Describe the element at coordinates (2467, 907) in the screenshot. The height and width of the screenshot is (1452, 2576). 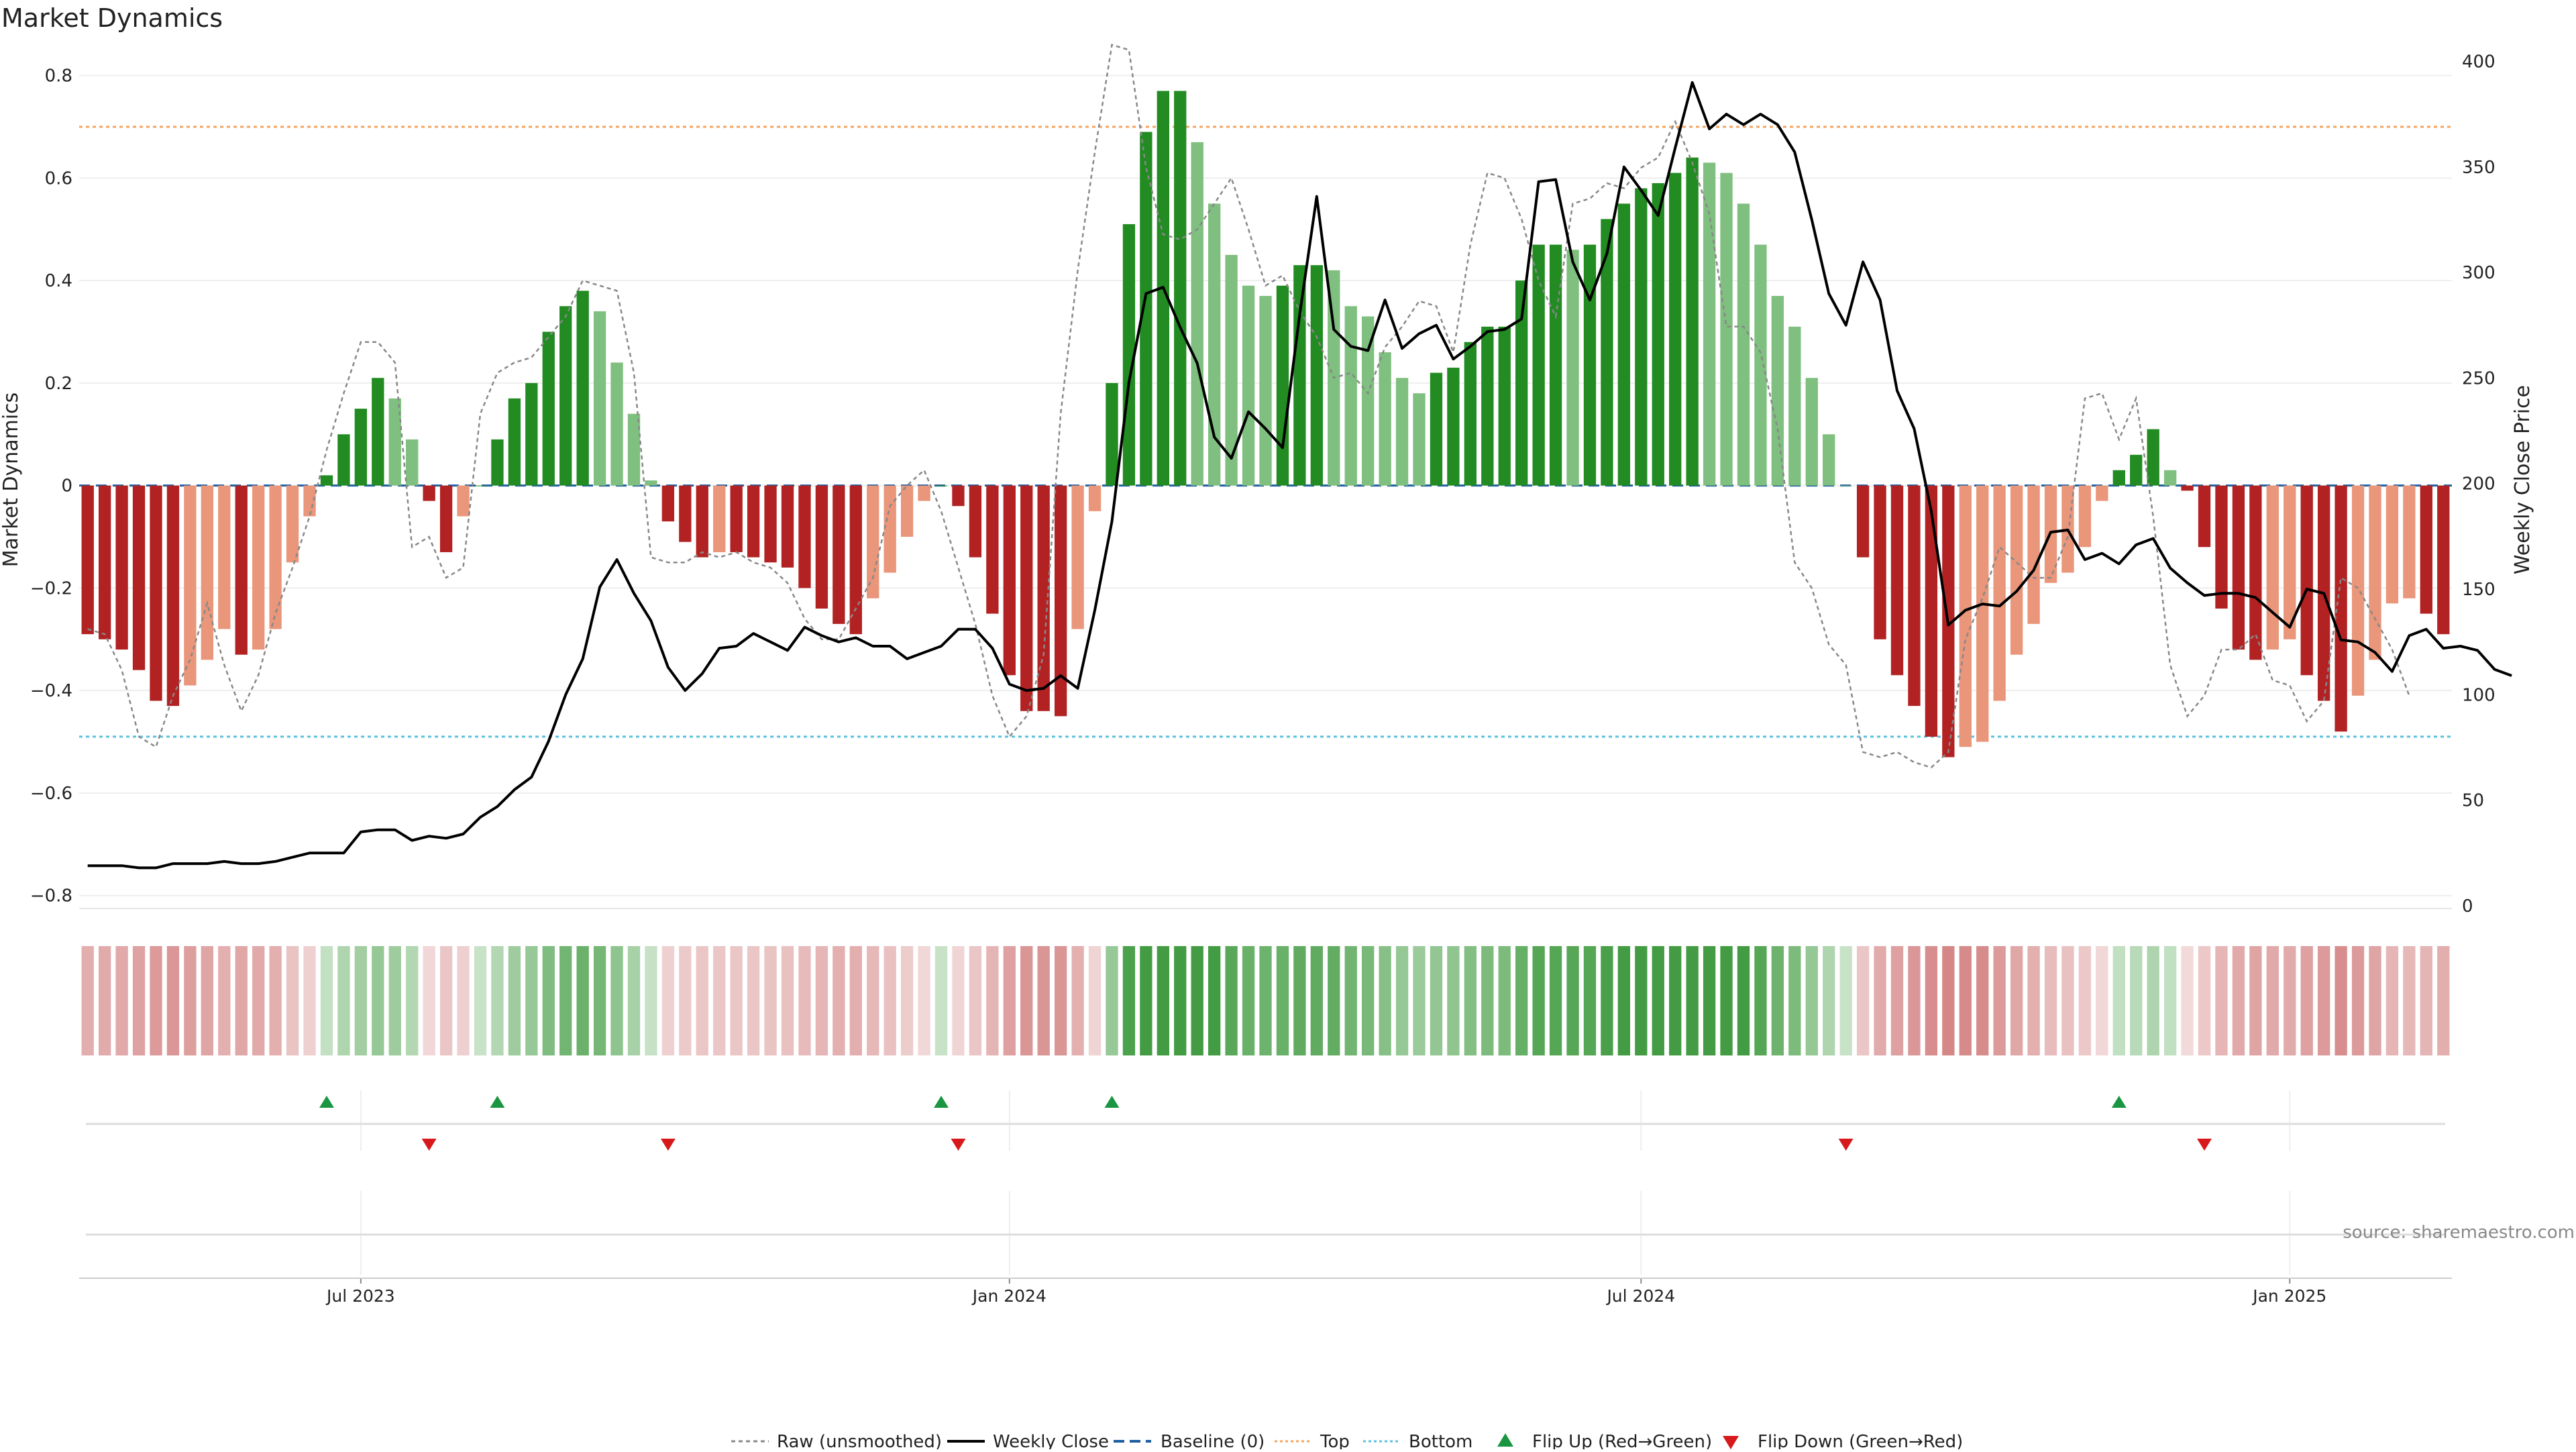
I see `y2-tick-label: 0` at that location.